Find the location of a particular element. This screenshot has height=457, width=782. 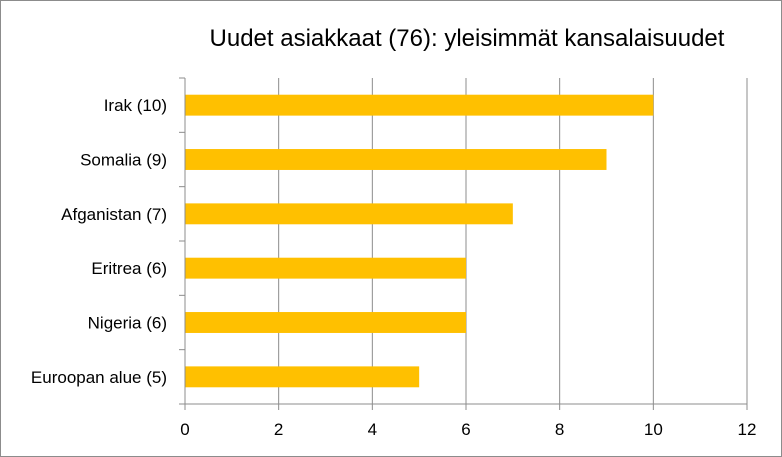

category-label: Nigeria (6) is located at coordinates (127, 323).